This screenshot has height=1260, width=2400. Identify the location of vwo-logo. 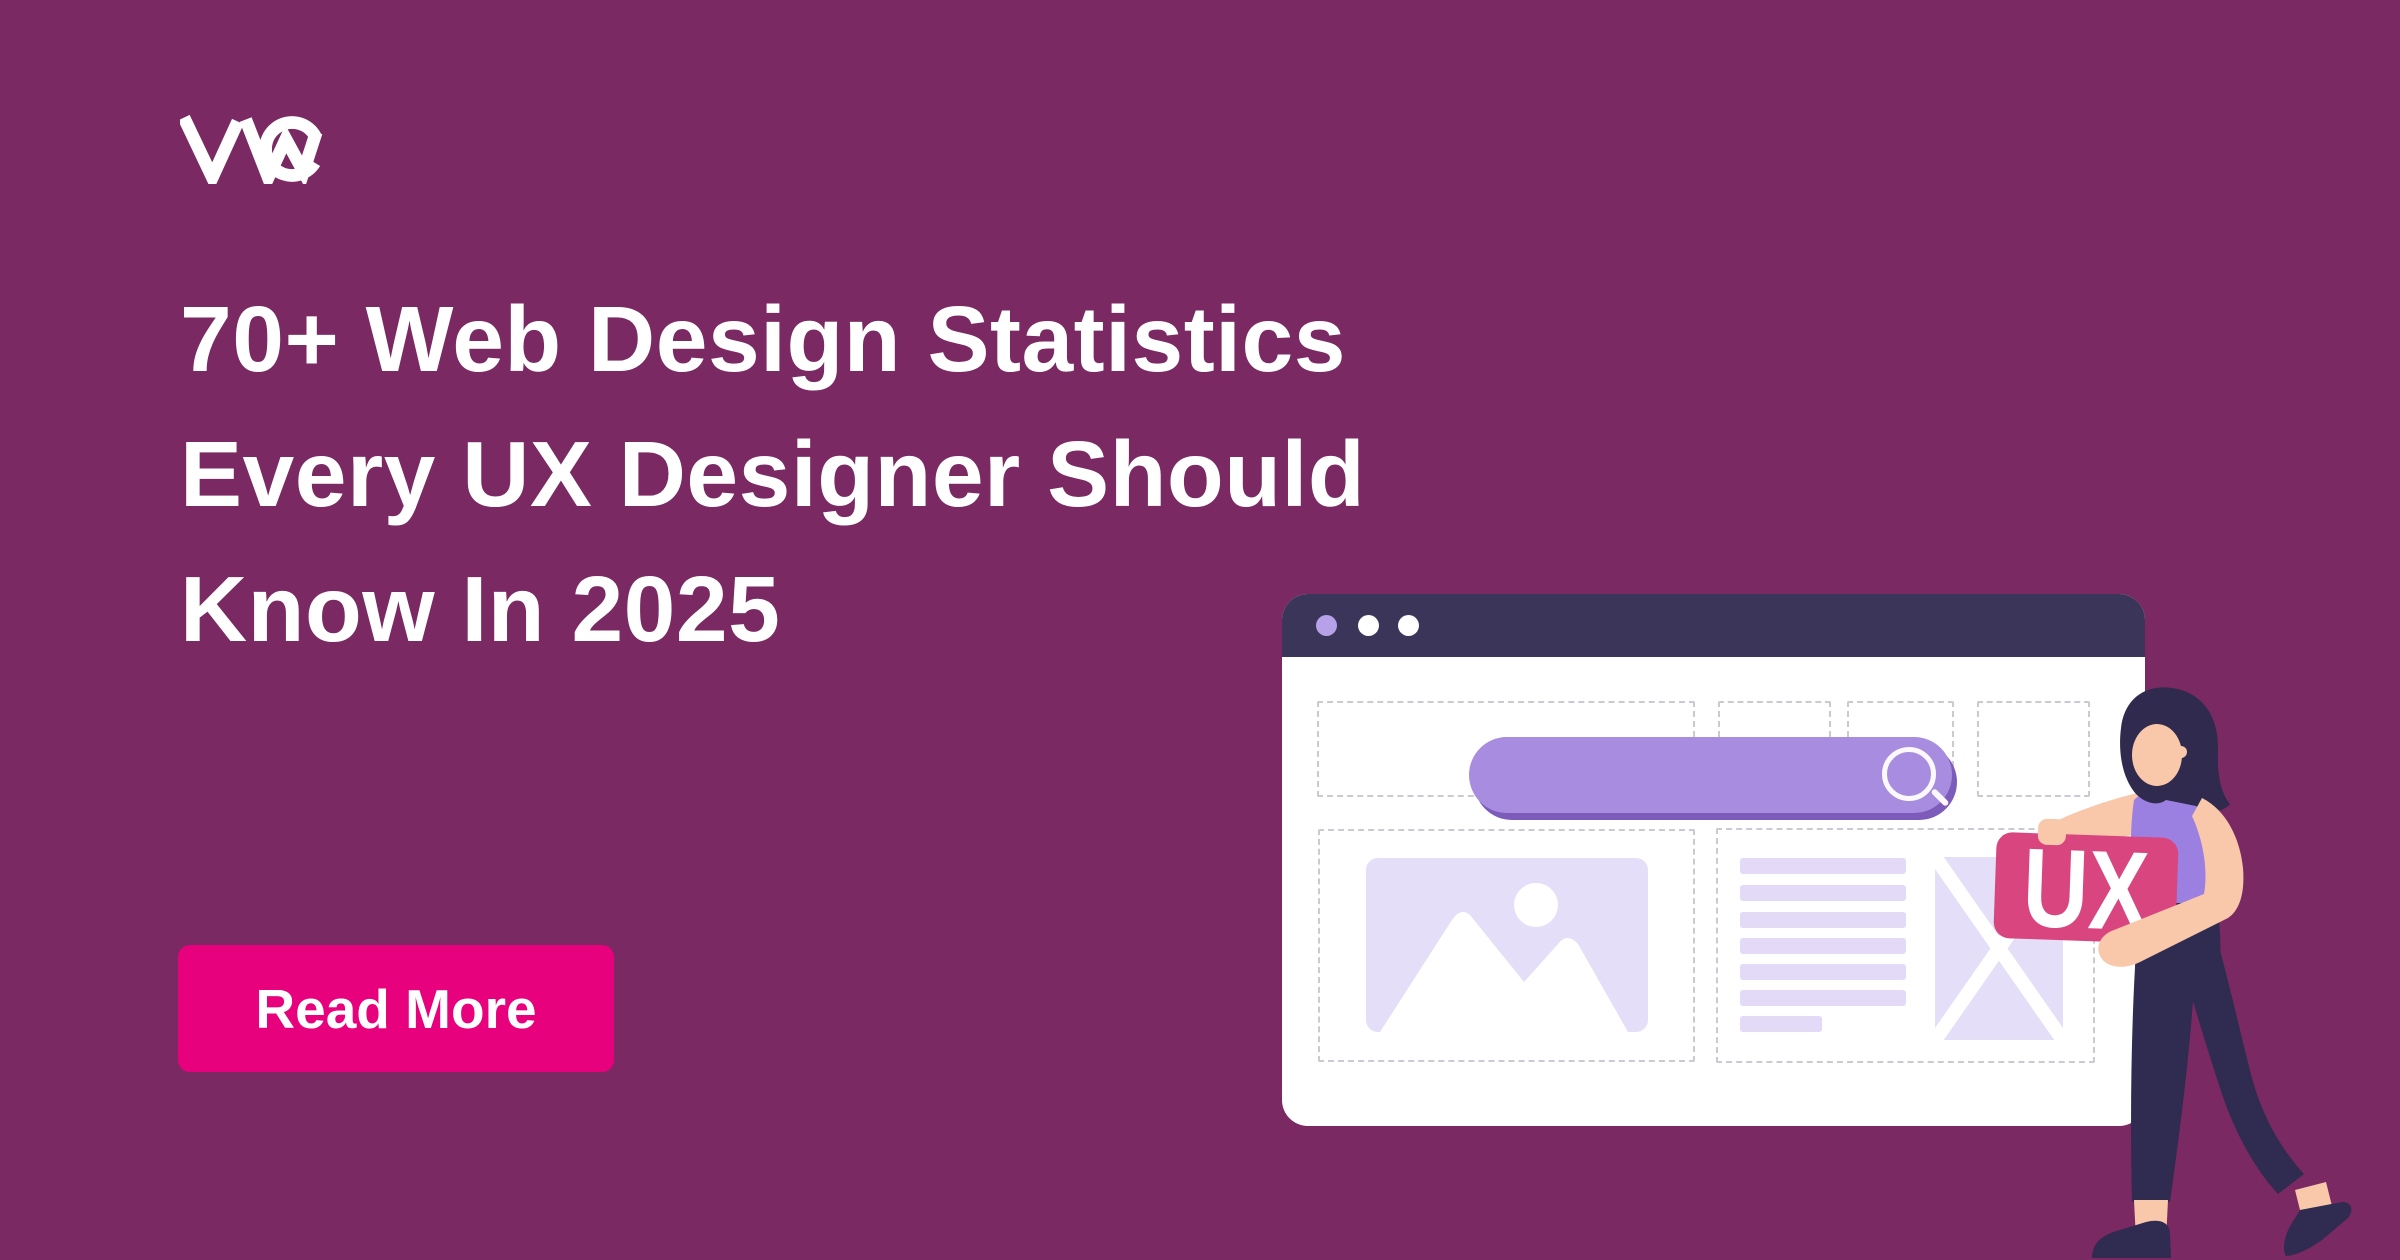
(251, 149).